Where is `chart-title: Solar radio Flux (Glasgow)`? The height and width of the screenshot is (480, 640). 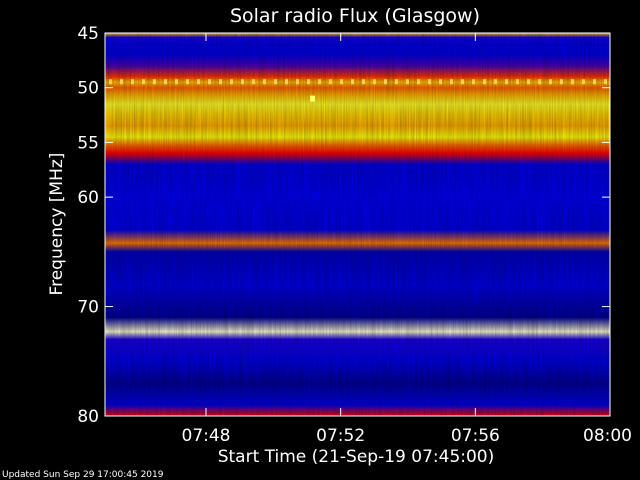 chart-title: Solar radio Flux (Glasgow) is located at coordinates (355, 16).